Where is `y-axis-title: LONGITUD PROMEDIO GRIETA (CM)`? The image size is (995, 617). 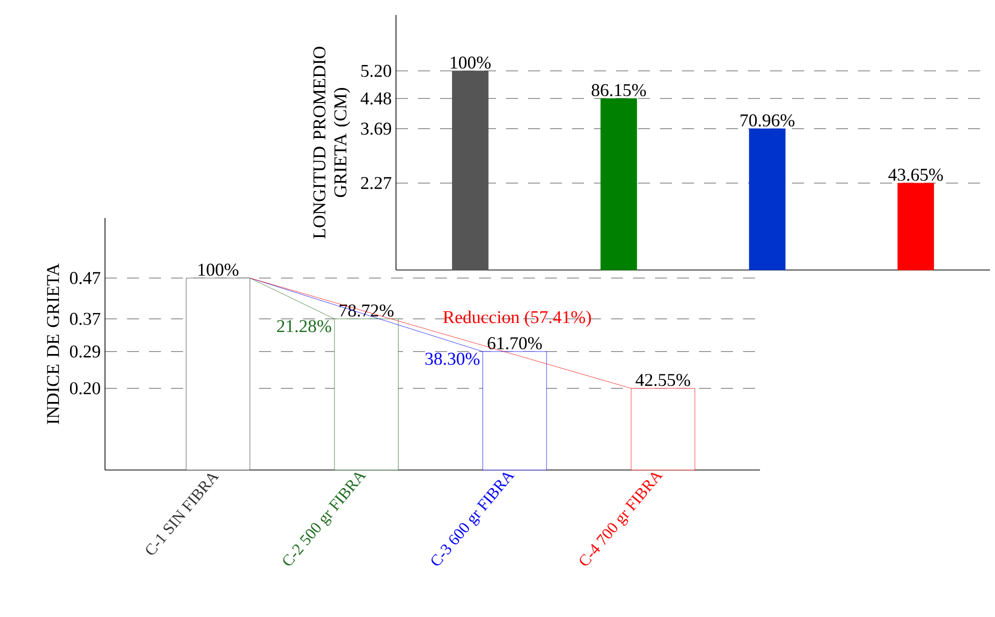 y-axis-title: LONGITUD PROMEDIO GRIETA (CM) is located at coordinates (331, 142).